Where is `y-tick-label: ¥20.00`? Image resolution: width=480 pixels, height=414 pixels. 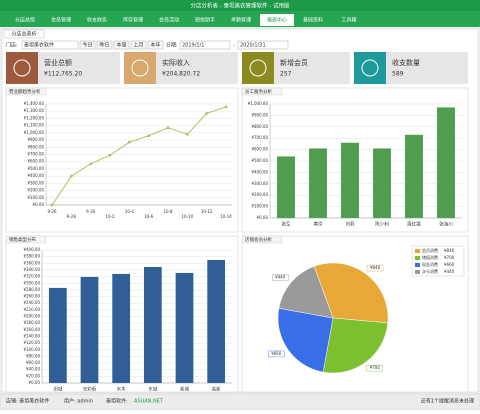
y-tick-label: ¥20.00 is located at coordinates (33, 375).